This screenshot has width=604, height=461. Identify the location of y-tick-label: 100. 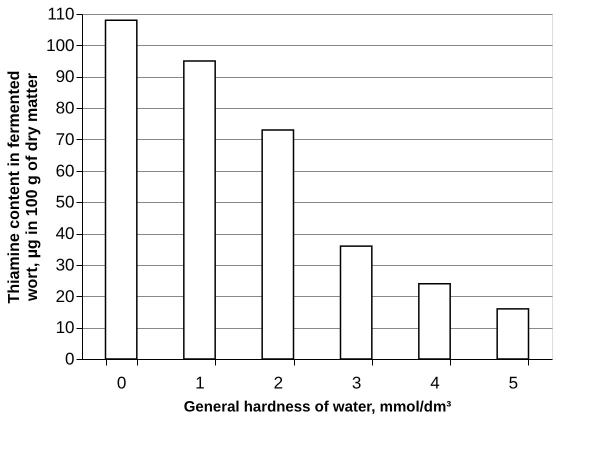
(60, 45).